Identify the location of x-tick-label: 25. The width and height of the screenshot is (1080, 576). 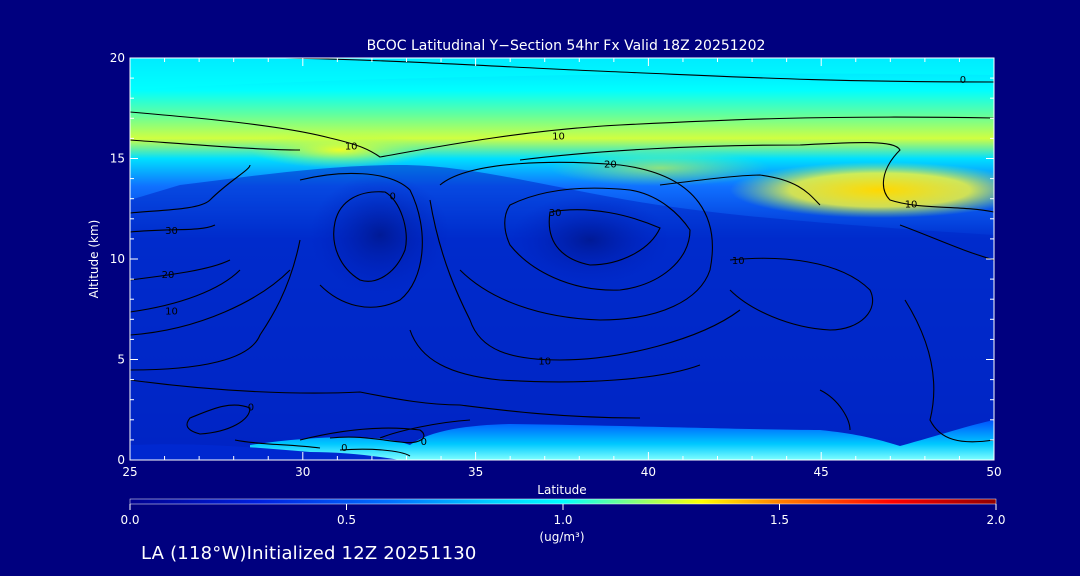
(129, 472).